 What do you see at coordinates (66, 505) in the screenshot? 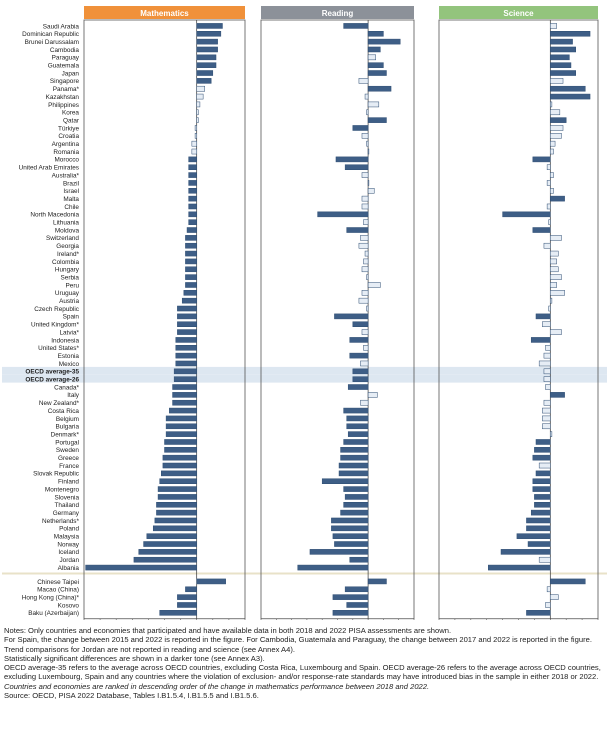
I see `country-label: Thailand` at bounding box center [66, 505].